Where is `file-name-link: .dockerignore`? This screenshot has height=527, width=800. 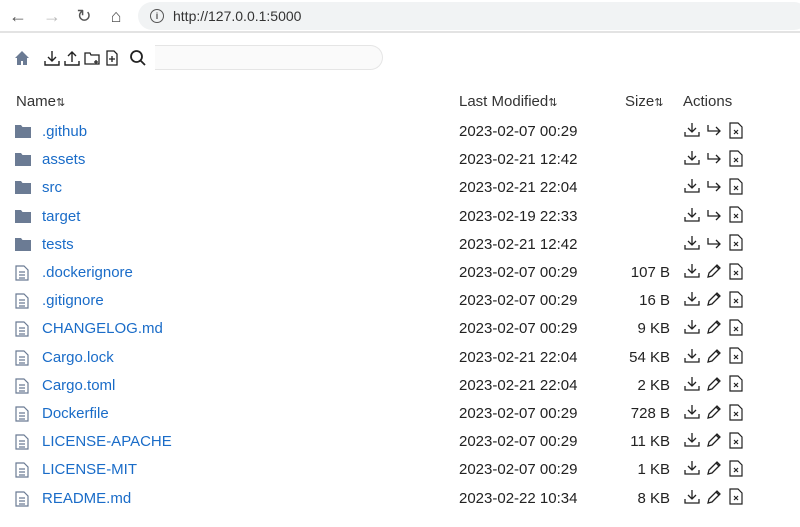
file-name-link: .dockerignore is located at coordinates (87, 272).